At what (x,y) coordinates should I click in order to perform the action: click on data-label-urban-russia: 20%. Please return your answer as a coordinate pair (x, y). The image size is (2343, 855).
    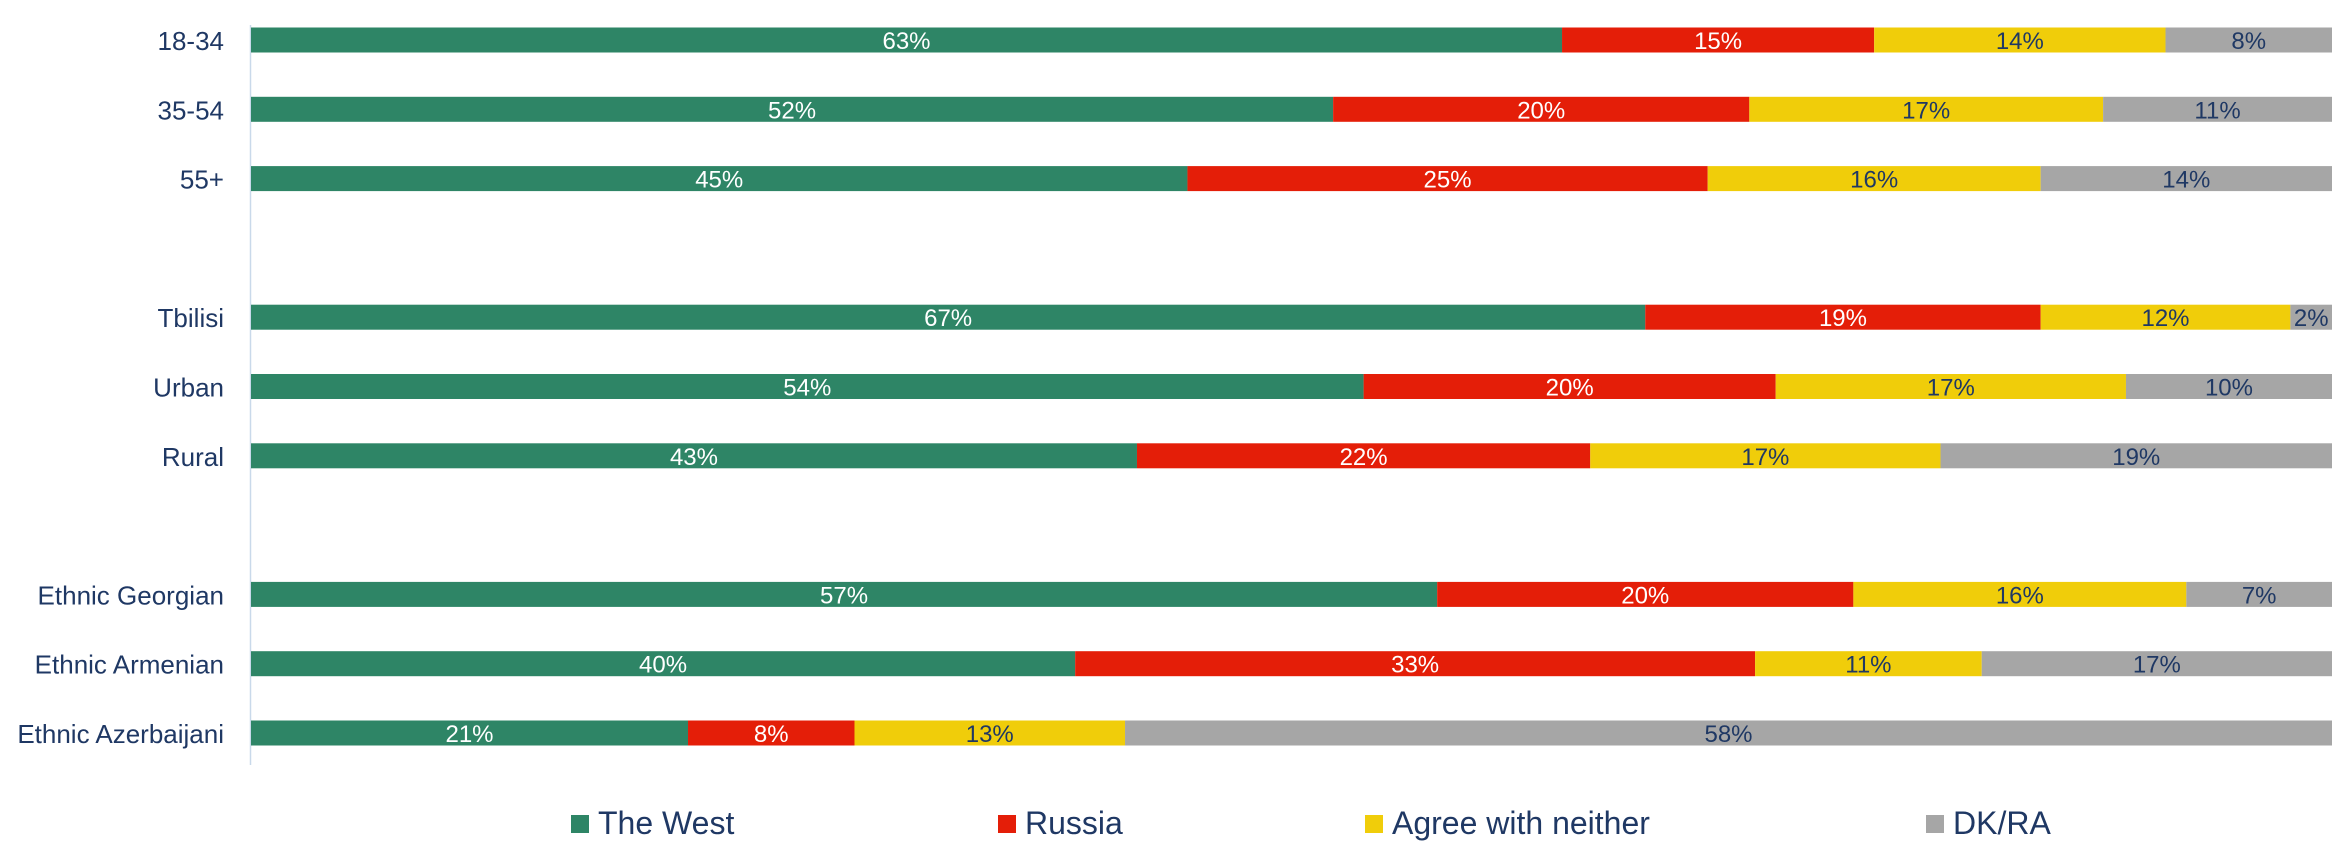
    Looking at the image, I should click on (1570, 388).